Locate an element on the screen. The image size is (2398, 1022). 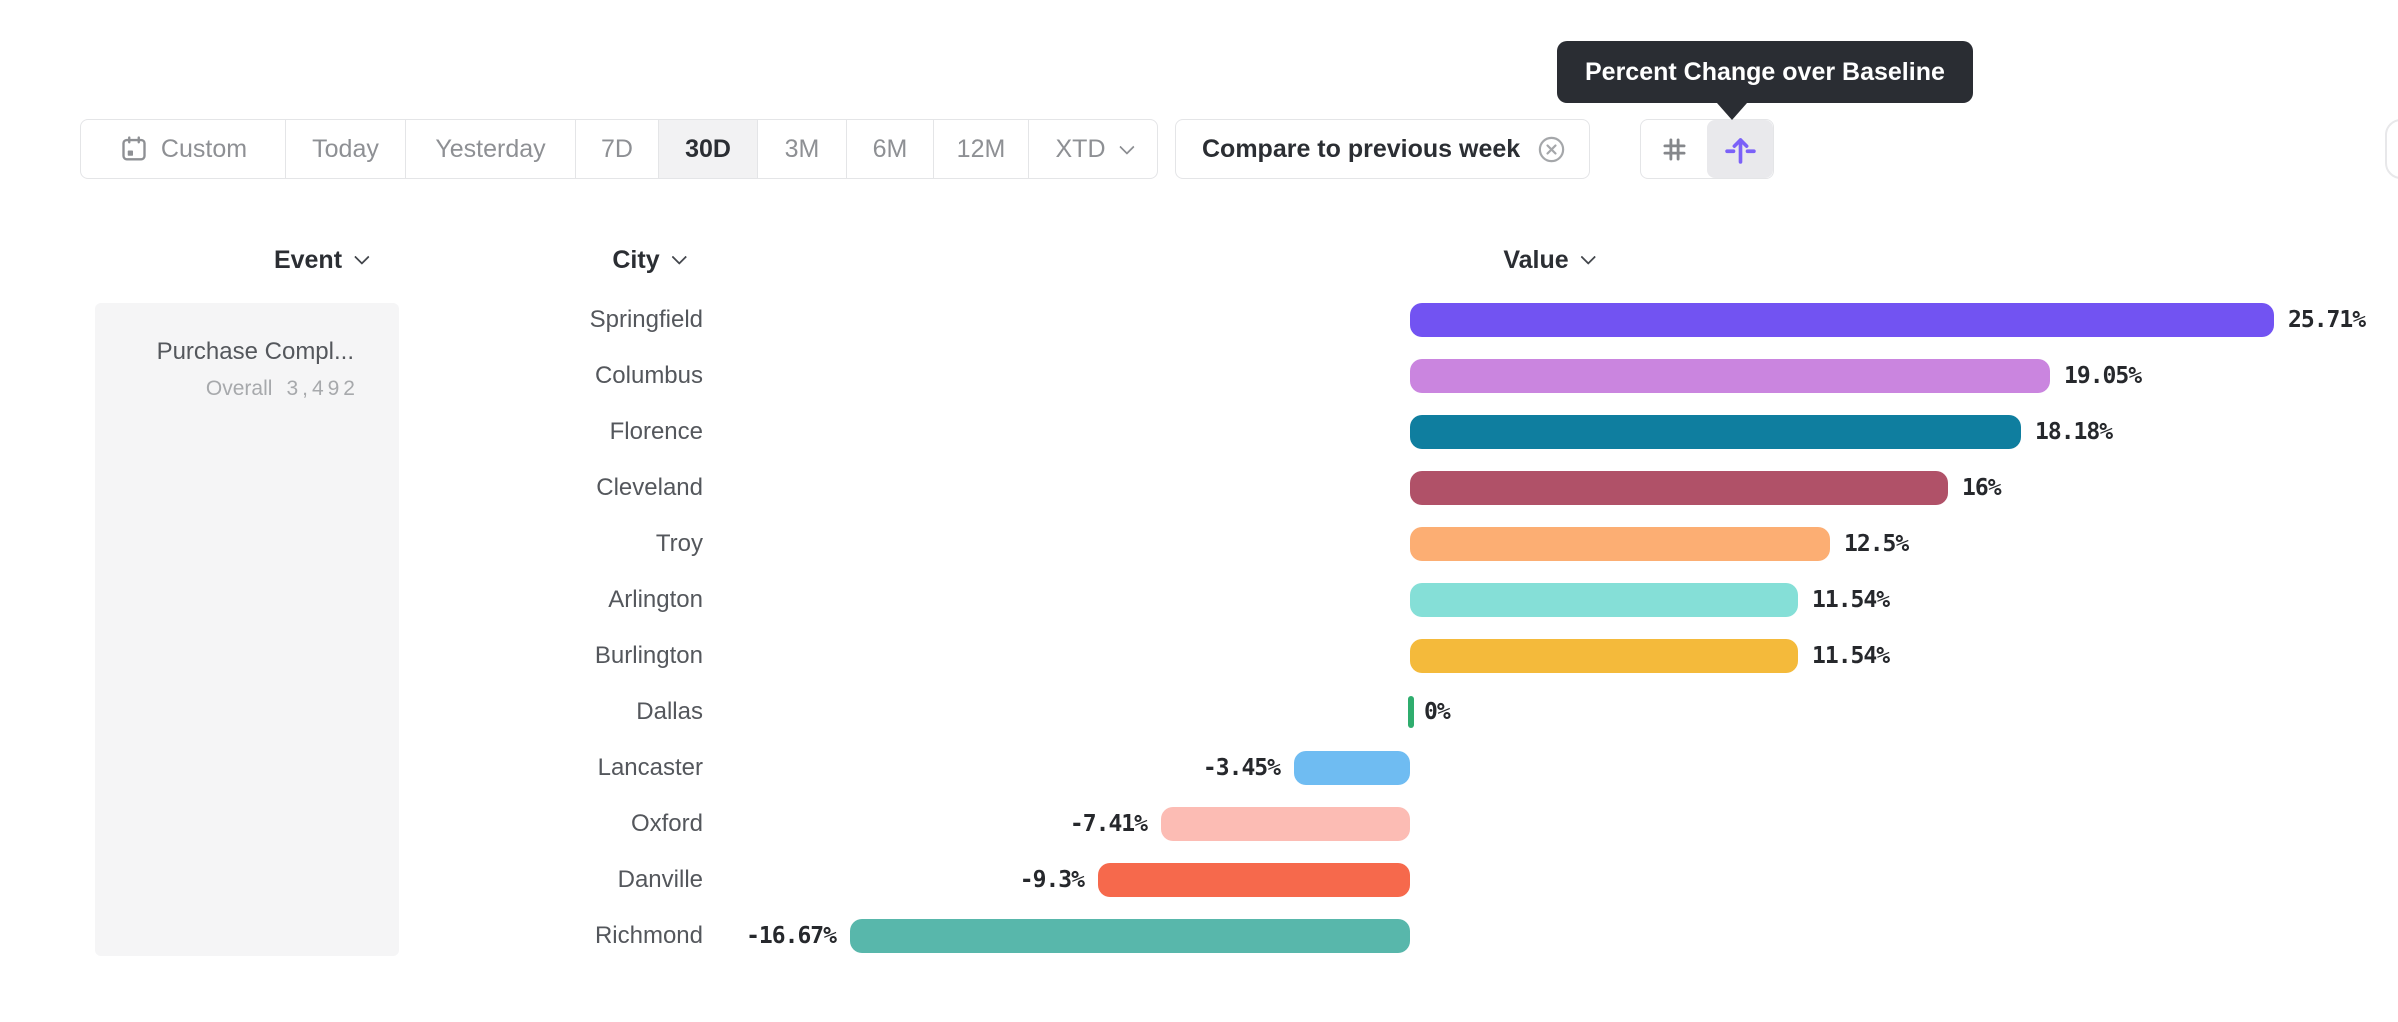
table-row: Florence 18.18% is located at coordinates (1199, 432).